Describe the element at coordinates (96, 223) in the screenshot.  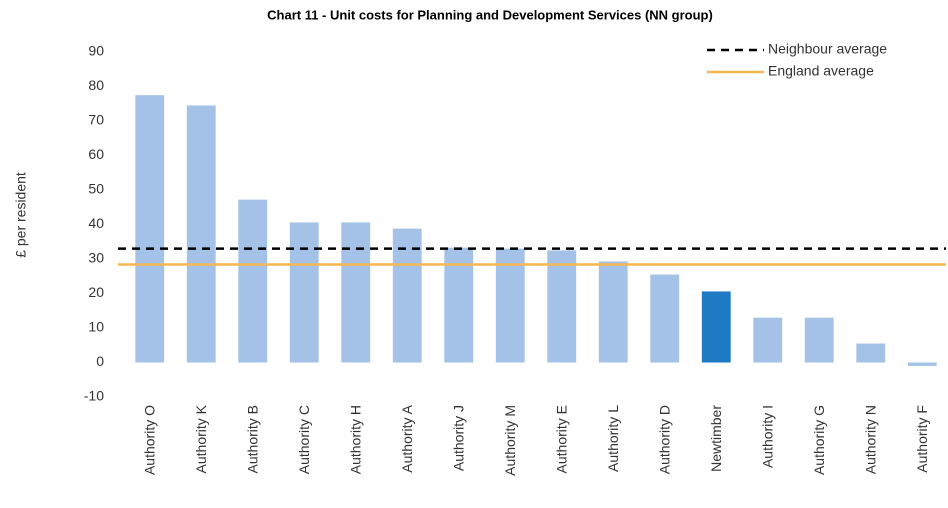
I see `y-tick-label: 40` at that location.